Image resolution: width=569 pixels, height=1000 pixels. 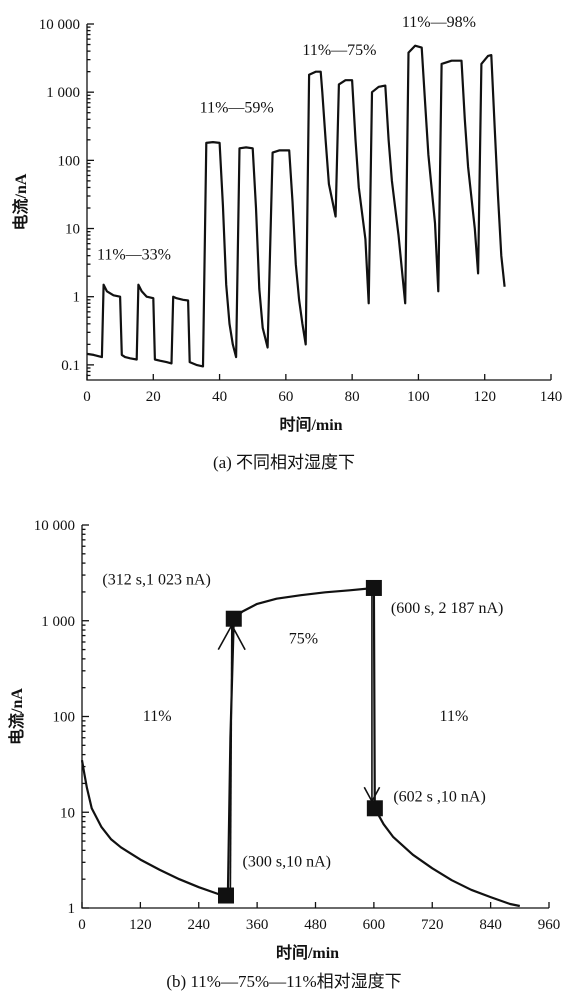 I want to click on x-tick-label: 20, so click(x=153, y=397).